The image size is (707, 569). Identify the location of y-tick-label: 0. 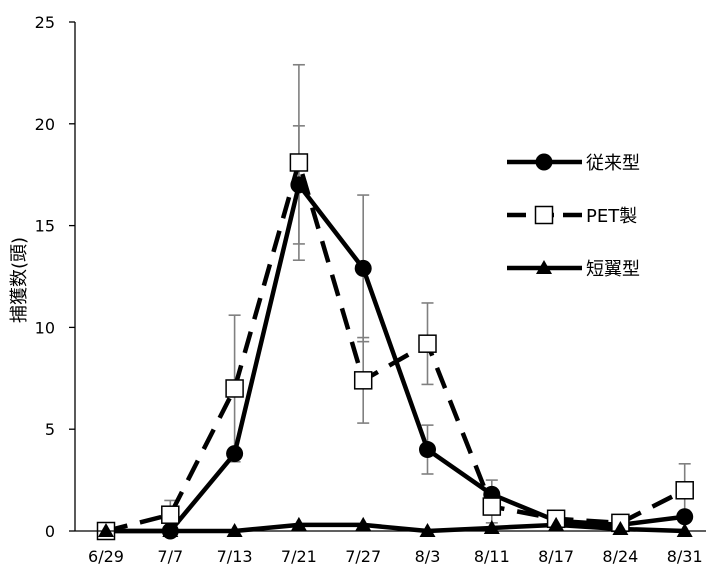
(50, 531).